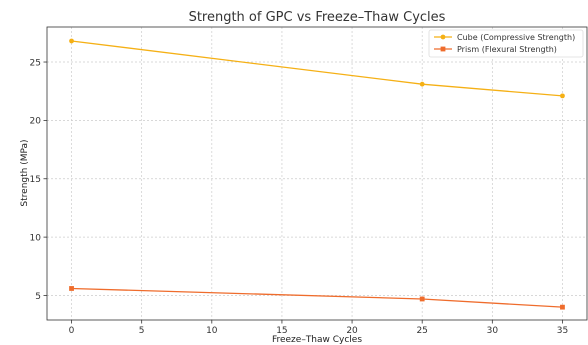 This screenshot has width=588, height=345. I want to click on x-tick-label: 20, so click(352, 331).